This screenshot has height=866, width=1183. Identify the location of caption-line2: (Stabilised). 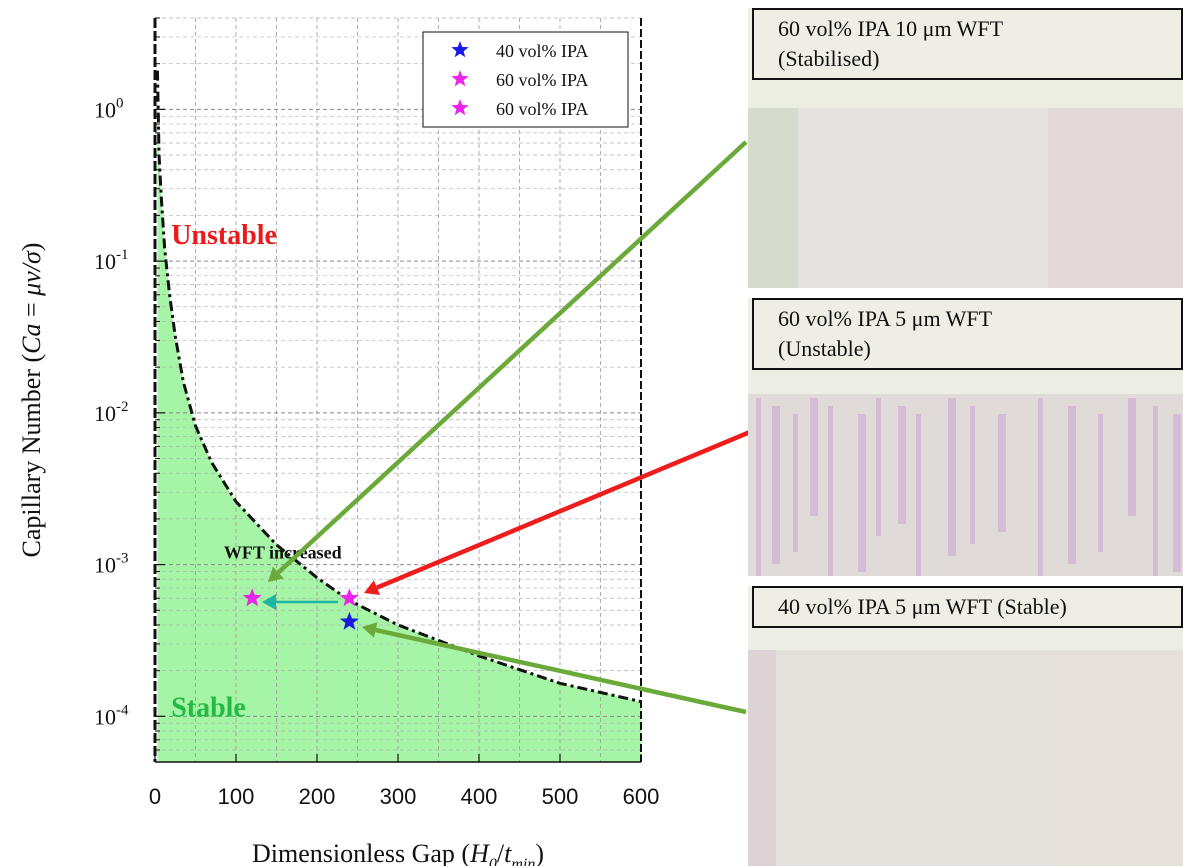
(829, 58).